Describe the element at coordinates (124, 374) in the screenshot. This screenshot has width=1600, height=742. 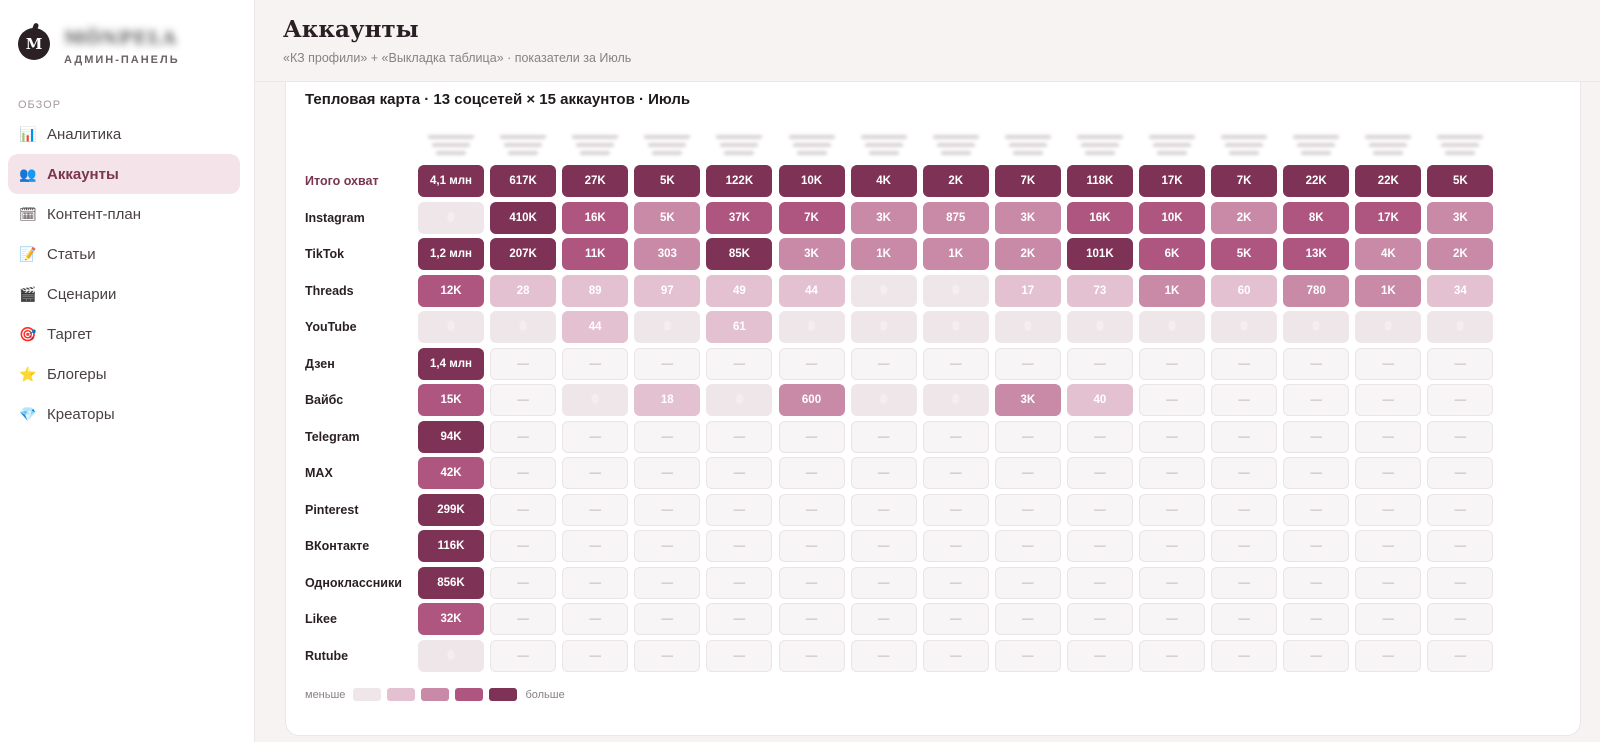
I see `sidebar-item-6: ⭐ Блогеры` at that location.